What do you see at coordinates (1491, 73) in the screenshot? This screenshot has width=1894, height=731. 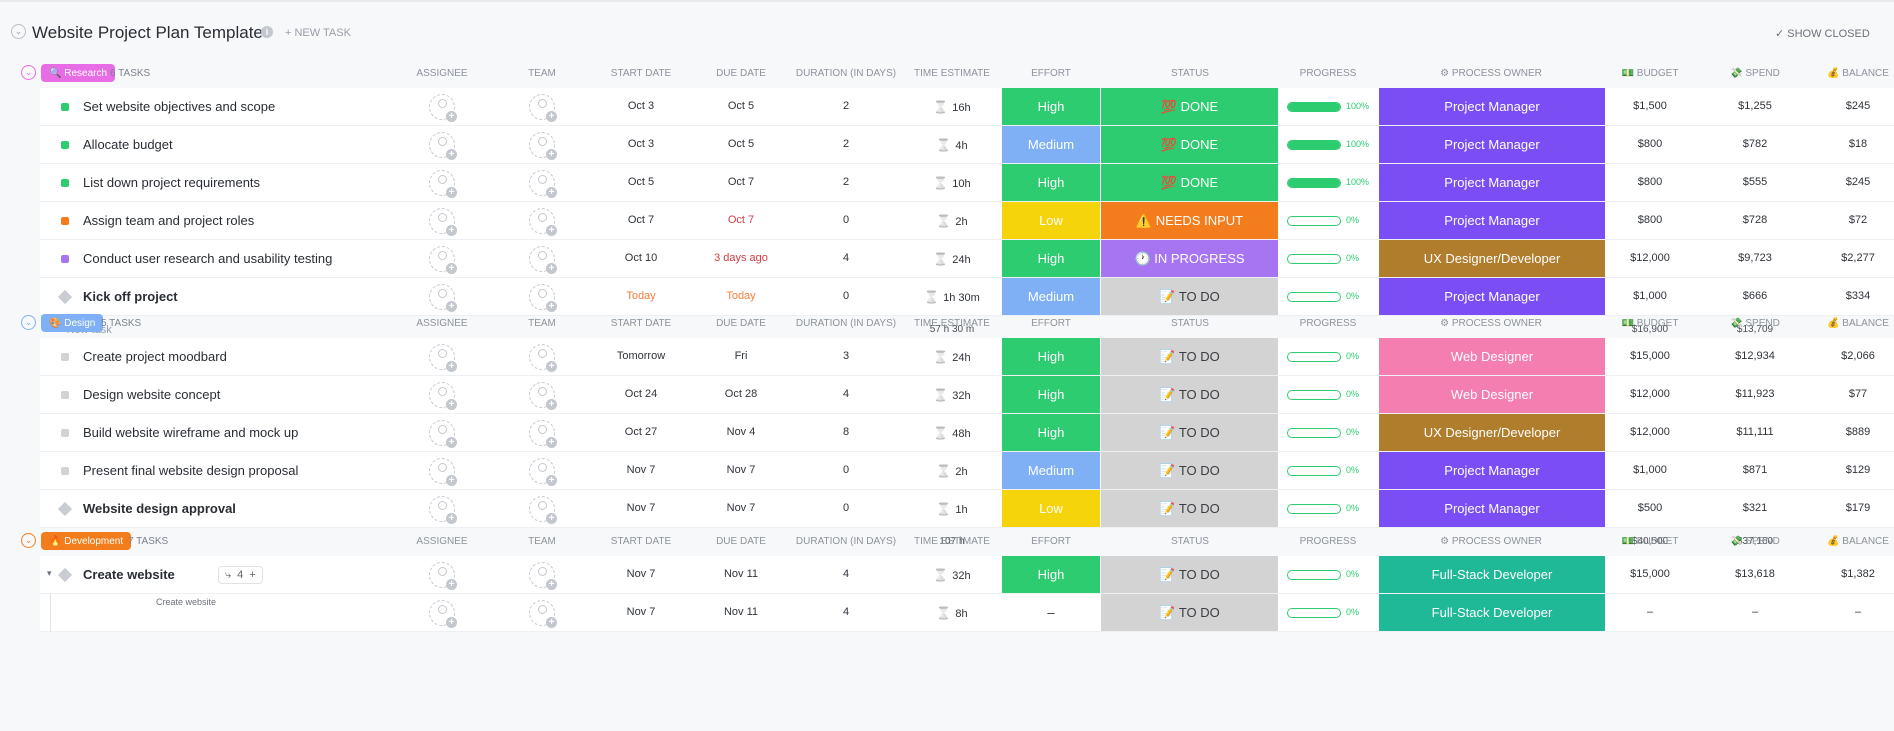 I see `column-header-process-owner: ⚙ PROCESS OWNER` at bounding box center [1491, 73].